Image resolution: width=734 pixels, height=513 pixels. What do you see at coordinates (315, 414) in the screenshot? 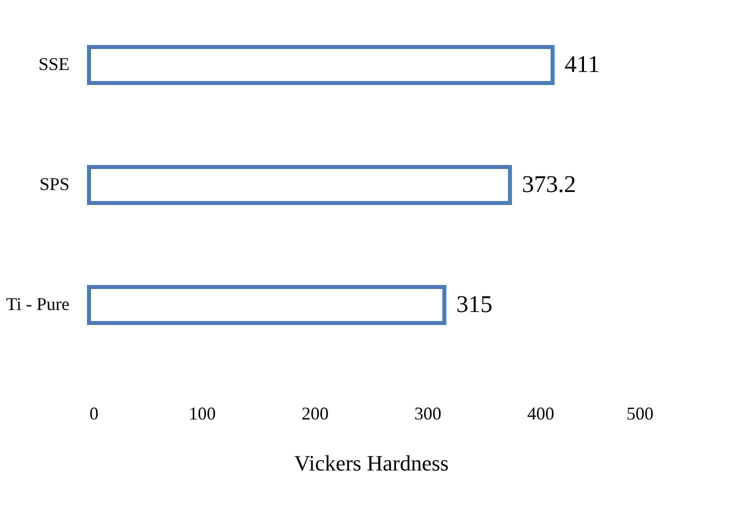
I see `x-tick-label: 200` at bounding box center [315, 414].